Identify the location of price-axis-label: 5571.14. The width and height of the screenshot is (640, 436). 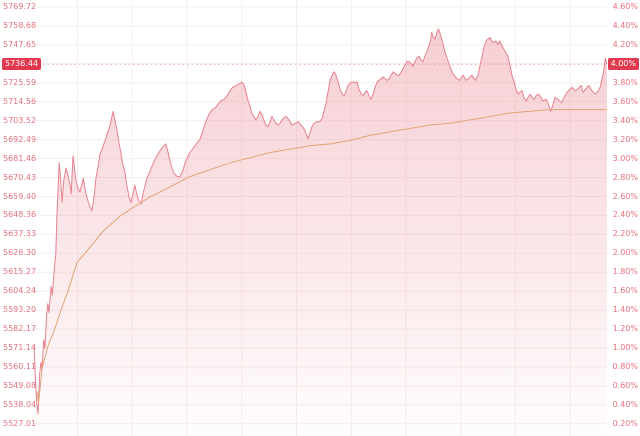
(20, 347).